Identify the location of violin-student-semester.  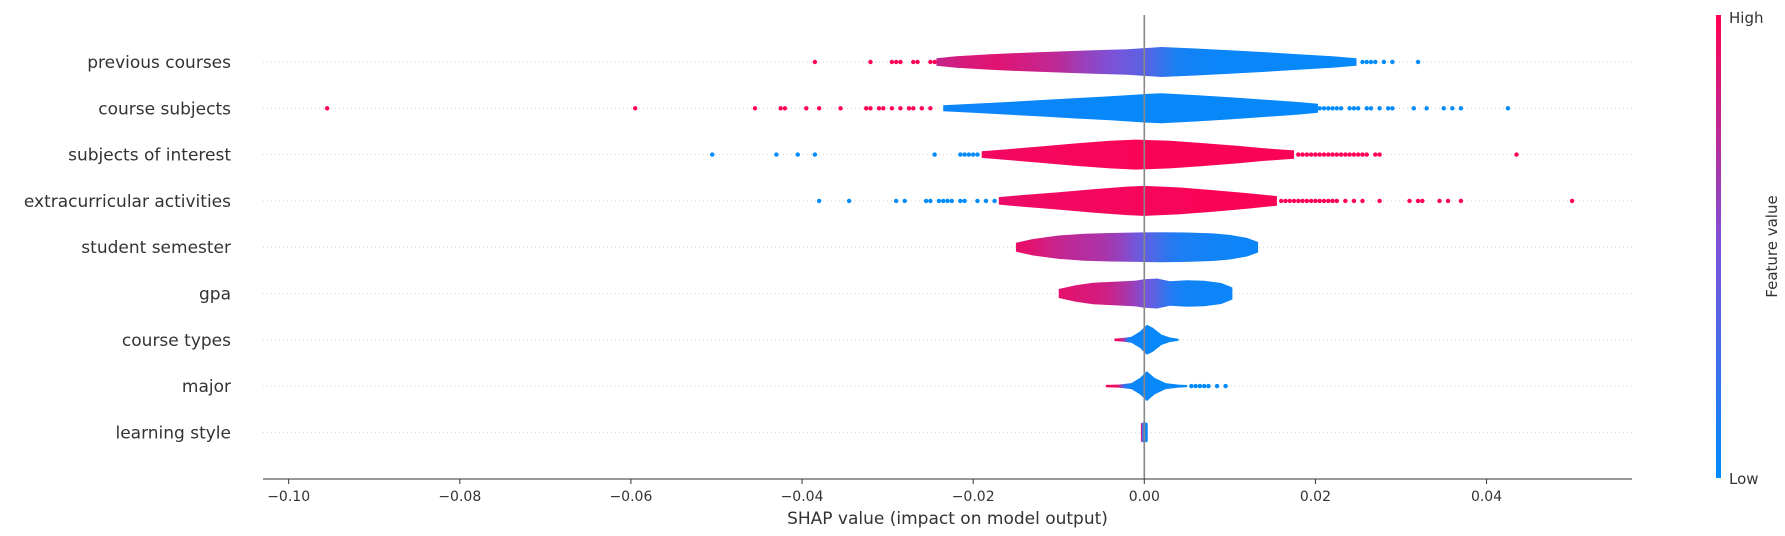
(1137, 247).